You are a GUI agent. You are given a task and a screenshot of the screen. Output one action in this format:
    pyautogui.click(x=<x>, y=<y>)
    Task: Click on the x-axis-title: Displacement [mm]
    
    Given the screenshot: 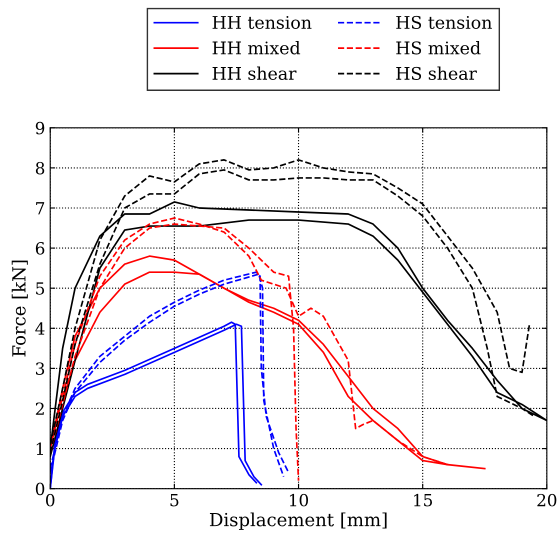 What is the action you would take?
    pyautogui.click(x=298, y=521)
    